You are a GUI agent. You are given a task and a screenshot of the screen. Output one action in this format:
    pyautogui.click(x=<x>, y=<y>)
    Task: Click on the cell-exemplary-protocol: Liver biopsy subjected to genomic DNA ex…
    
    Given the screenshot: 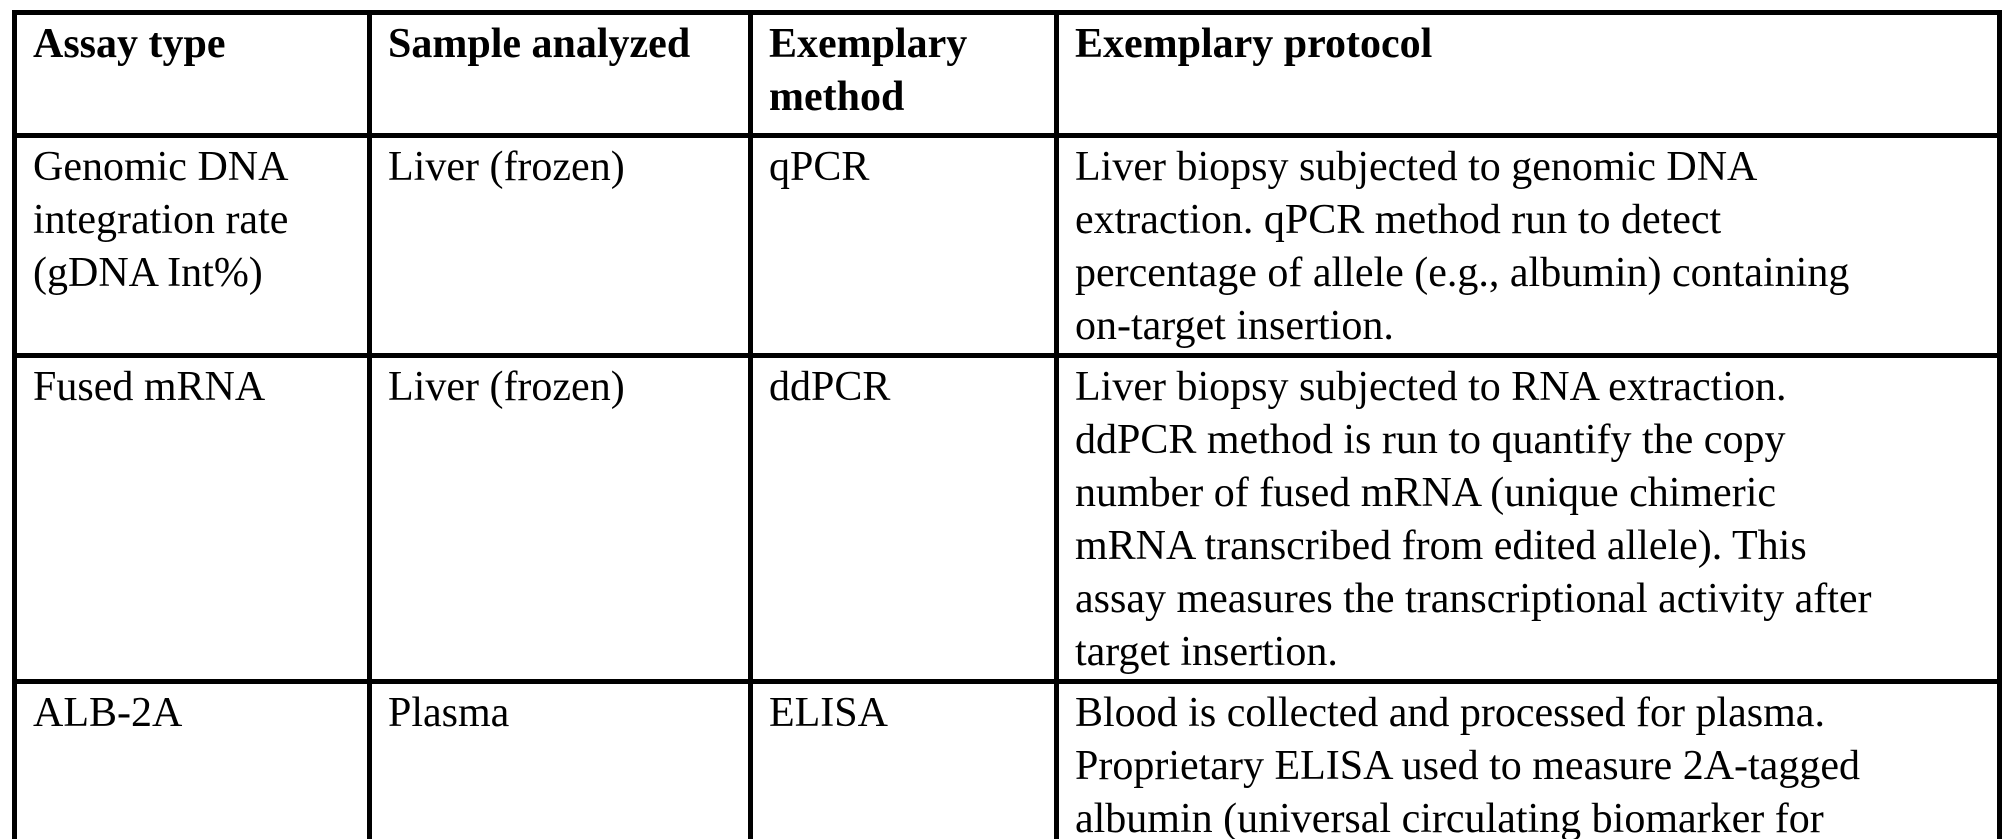 What is the action you would take?
    pyautogui.click(x=1528, y=245)
    